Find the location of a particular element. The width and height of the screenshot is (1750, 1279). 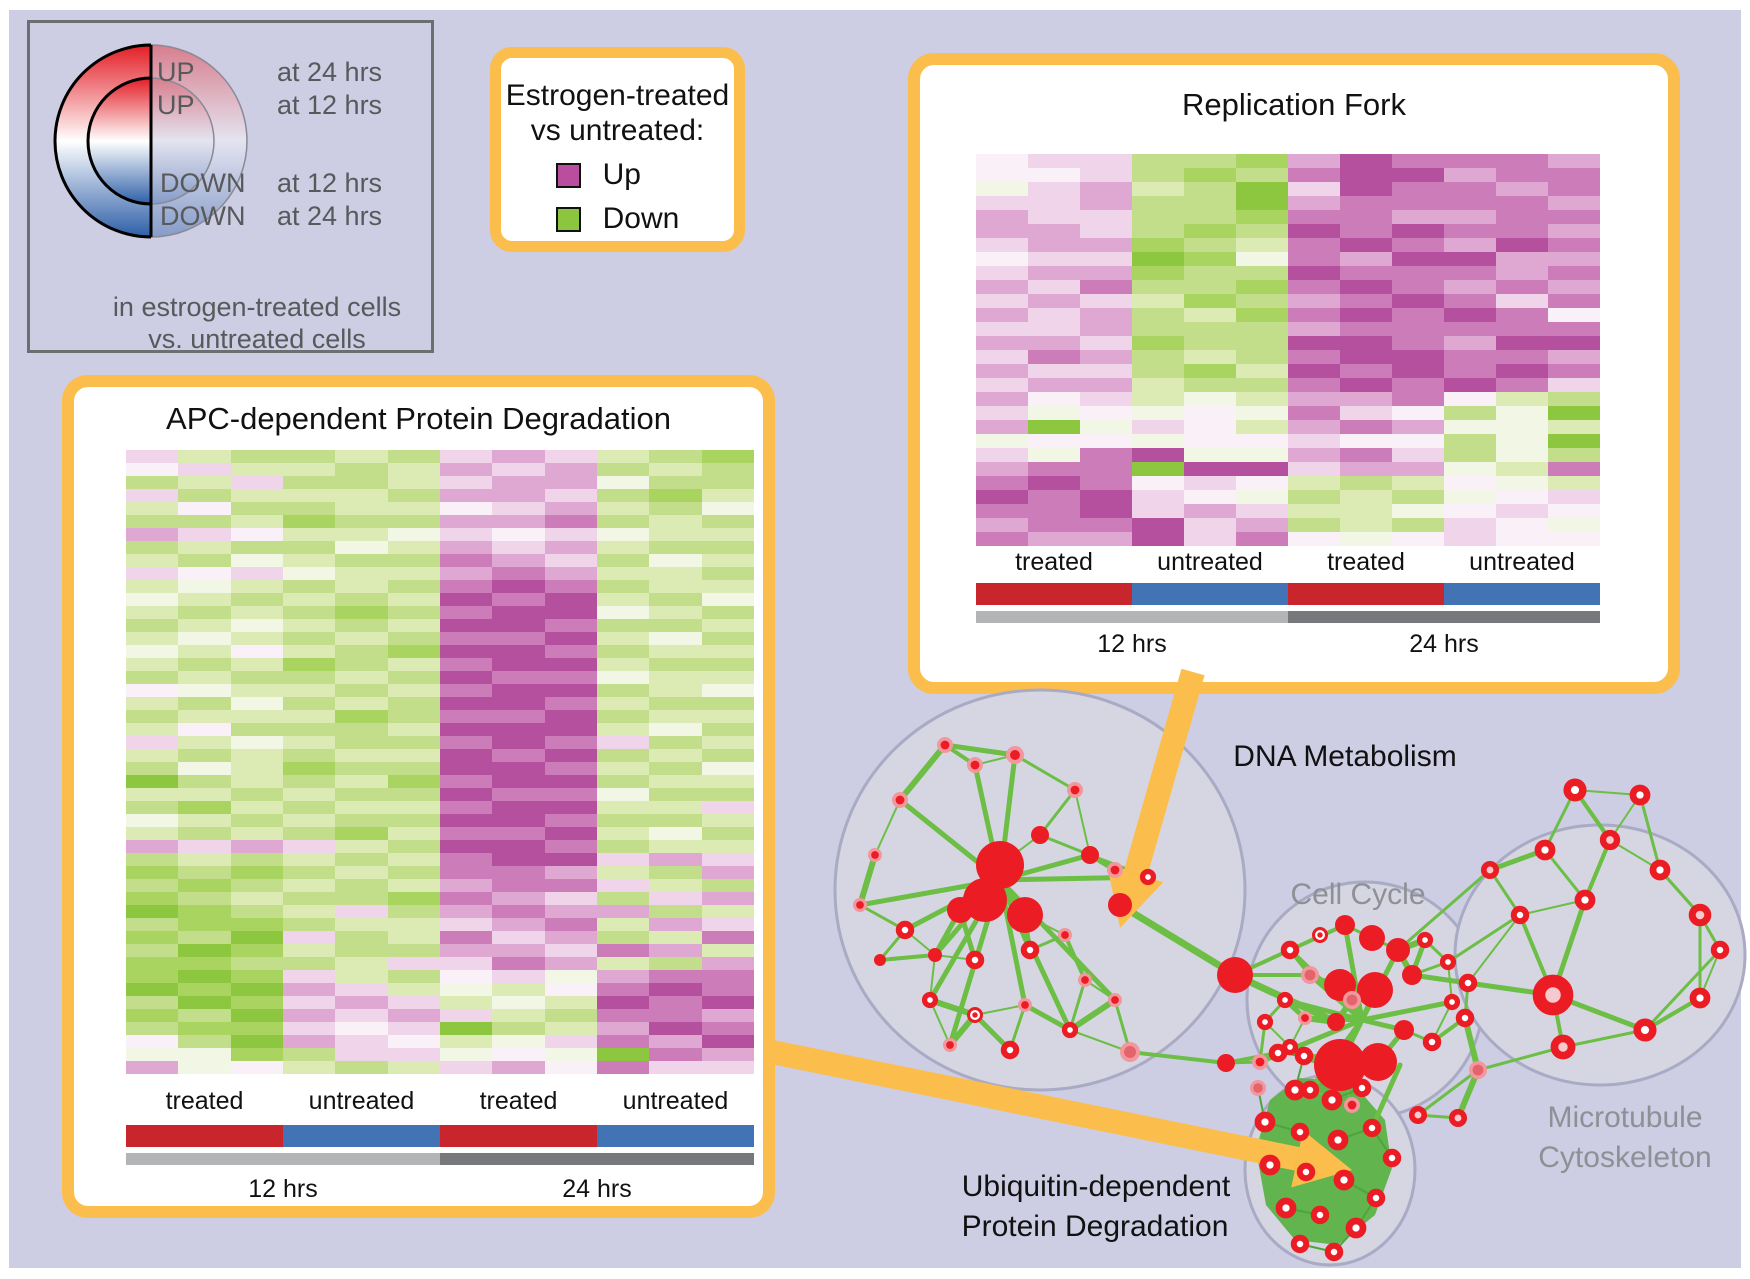

dna-metabolism-label: DNA Metabolism is located at coordinates (1345, 756).